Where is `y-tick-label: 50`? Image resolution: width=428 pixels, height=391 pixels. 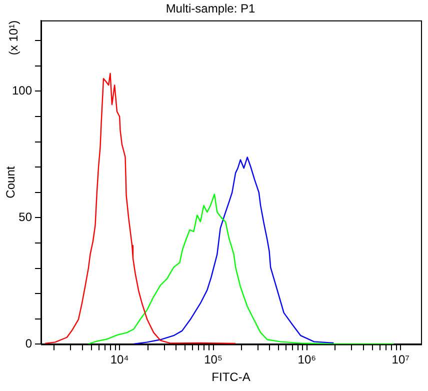
y-tick-label: 50 is located at coordinates (25, 217).